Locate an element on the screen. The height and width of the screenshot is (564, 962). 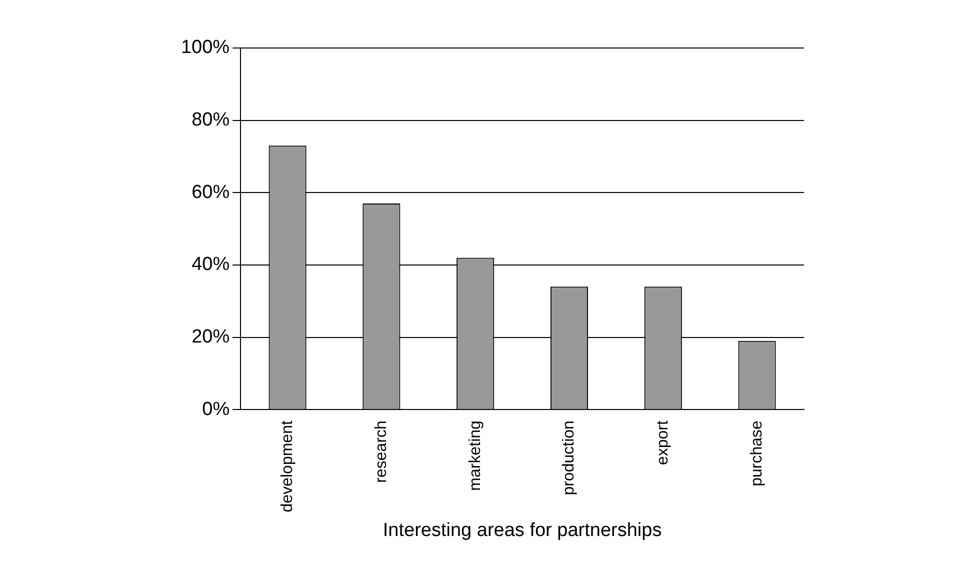
y-tick-label: 100% is located at coordinates (205, 47).